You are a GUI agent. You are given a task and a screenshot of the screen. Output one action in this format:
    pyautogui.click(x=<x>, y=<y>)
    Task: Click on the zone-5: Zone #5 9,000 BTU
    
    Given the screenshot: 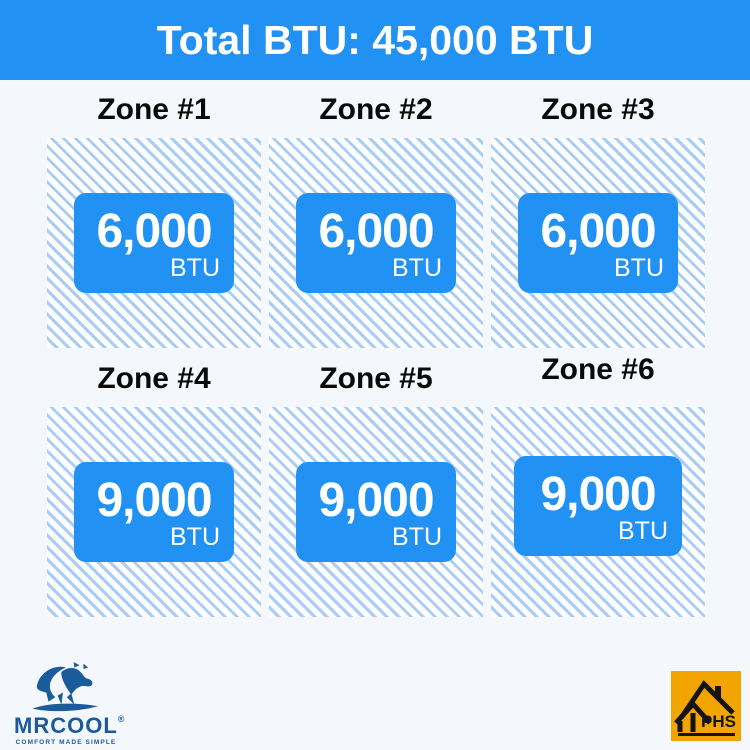 What is the action you would take?
    pyautogui.click(x=376, y=489)
    